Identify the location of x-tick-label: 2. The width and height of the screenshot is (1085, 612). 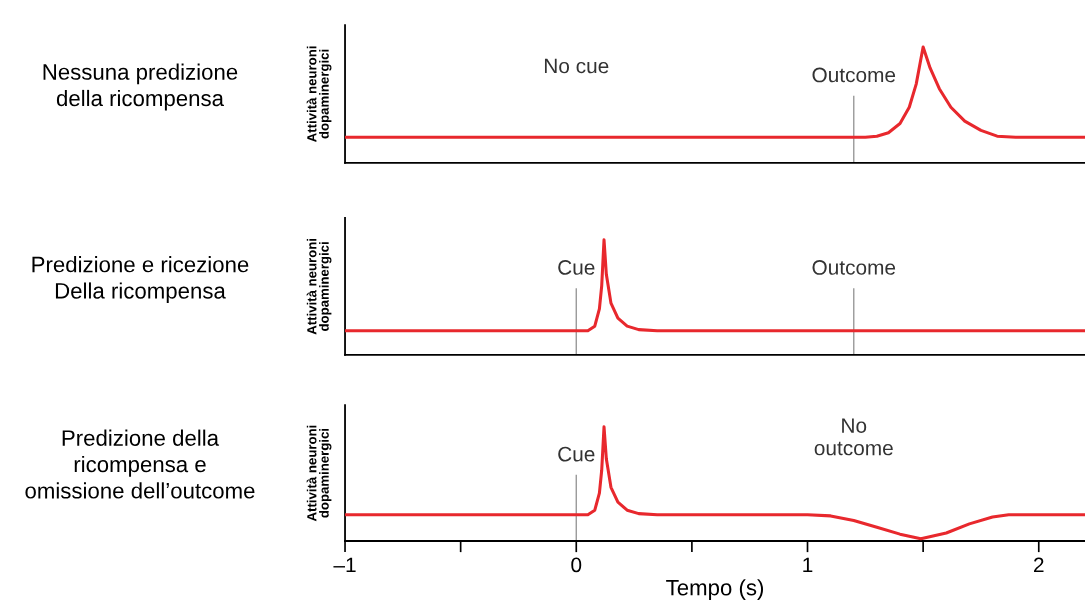
(1039, 565).